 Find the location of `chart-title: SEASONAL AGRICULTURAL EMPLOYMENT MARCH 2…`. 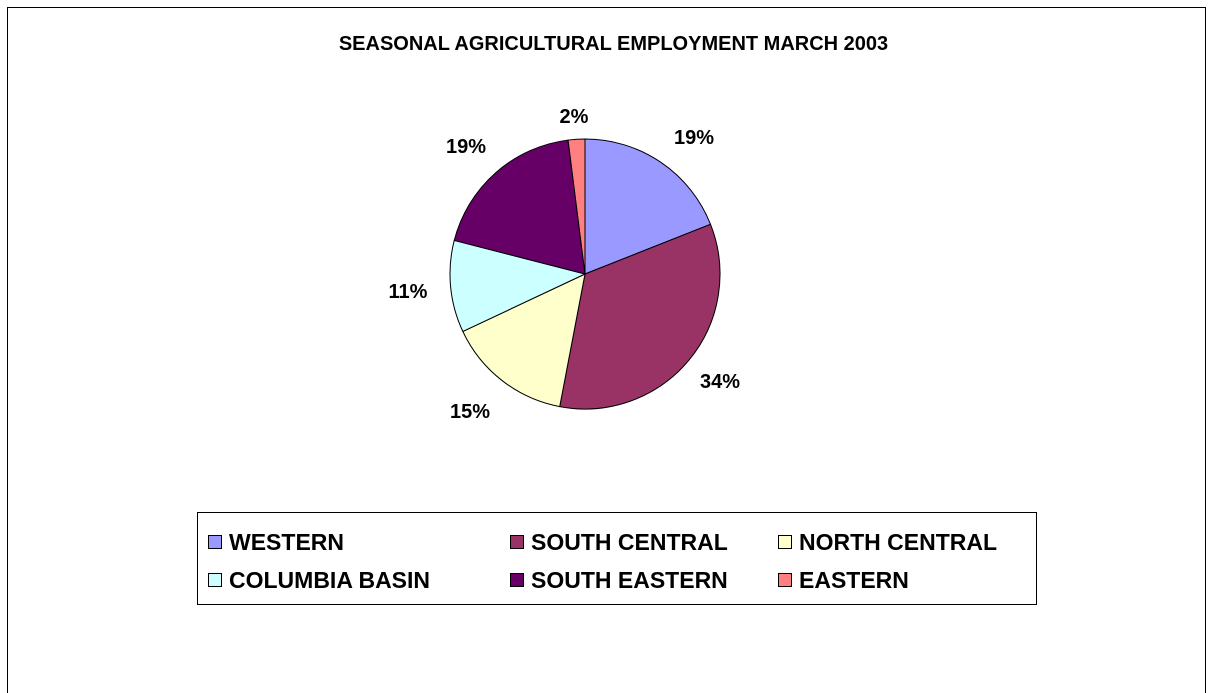

chart-title: SEASONAL AGRICULTURAL EMPLOYMENT MARCH 2… is located at coordinates (613, 44).